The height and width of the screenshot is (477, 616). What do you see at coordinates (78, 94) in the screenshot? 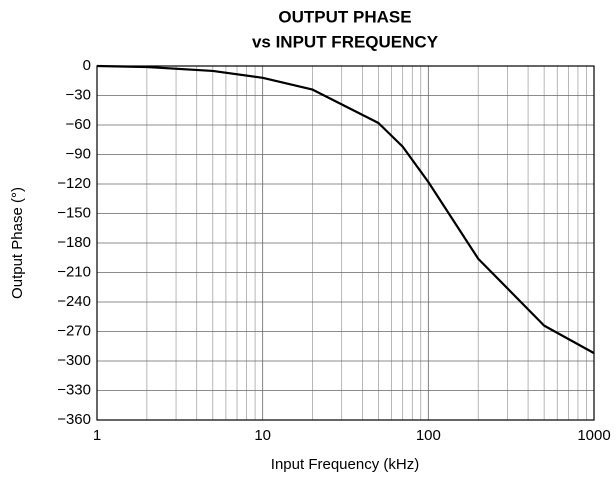
I see `y-tick-label: −30` at bounding box center [78, 94].